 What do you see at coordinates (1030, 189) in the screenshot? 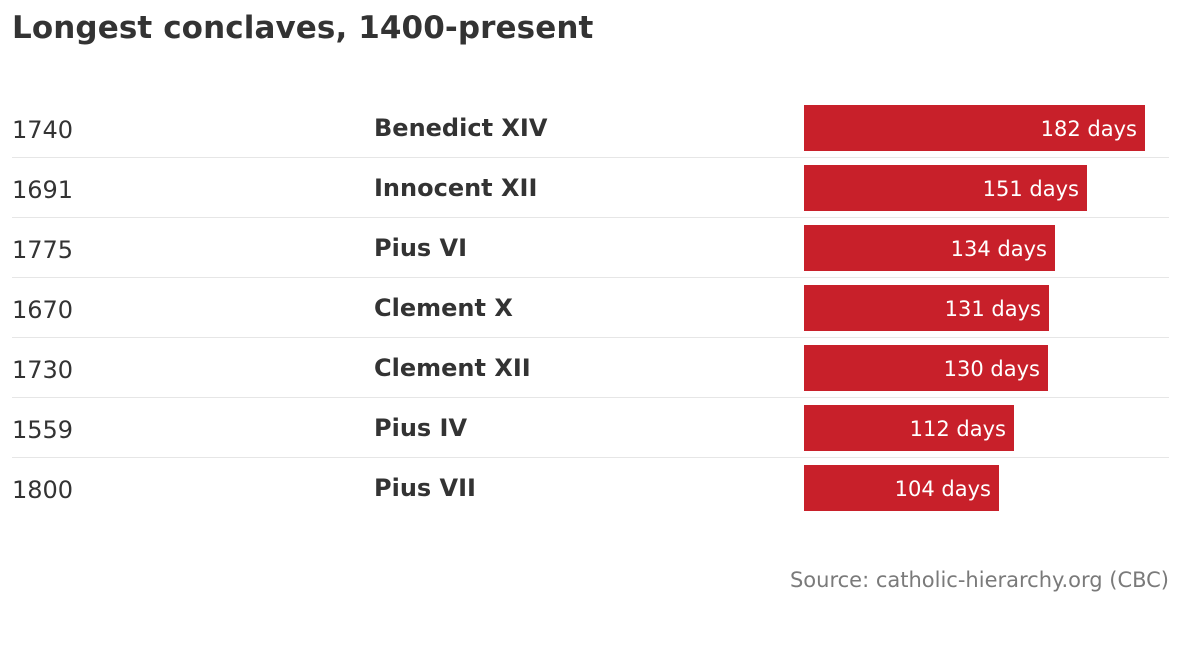
I see `duration-label: 151 days` at bounding box center [1030, 189].